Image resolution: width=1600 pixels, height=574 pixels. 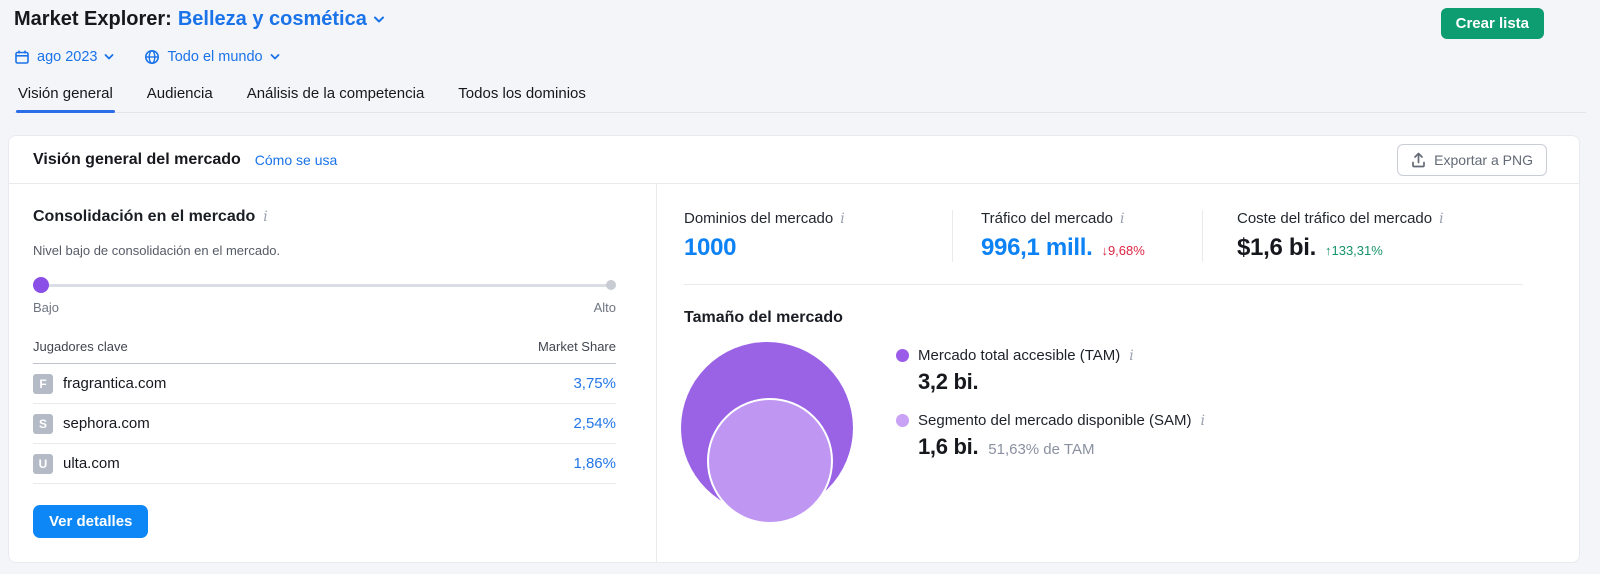 What do you see at coordinates (522, 93) in the screenshot?
I see `tab-todos-dominios: Todos los dominios` at bounding box center [522, 93].